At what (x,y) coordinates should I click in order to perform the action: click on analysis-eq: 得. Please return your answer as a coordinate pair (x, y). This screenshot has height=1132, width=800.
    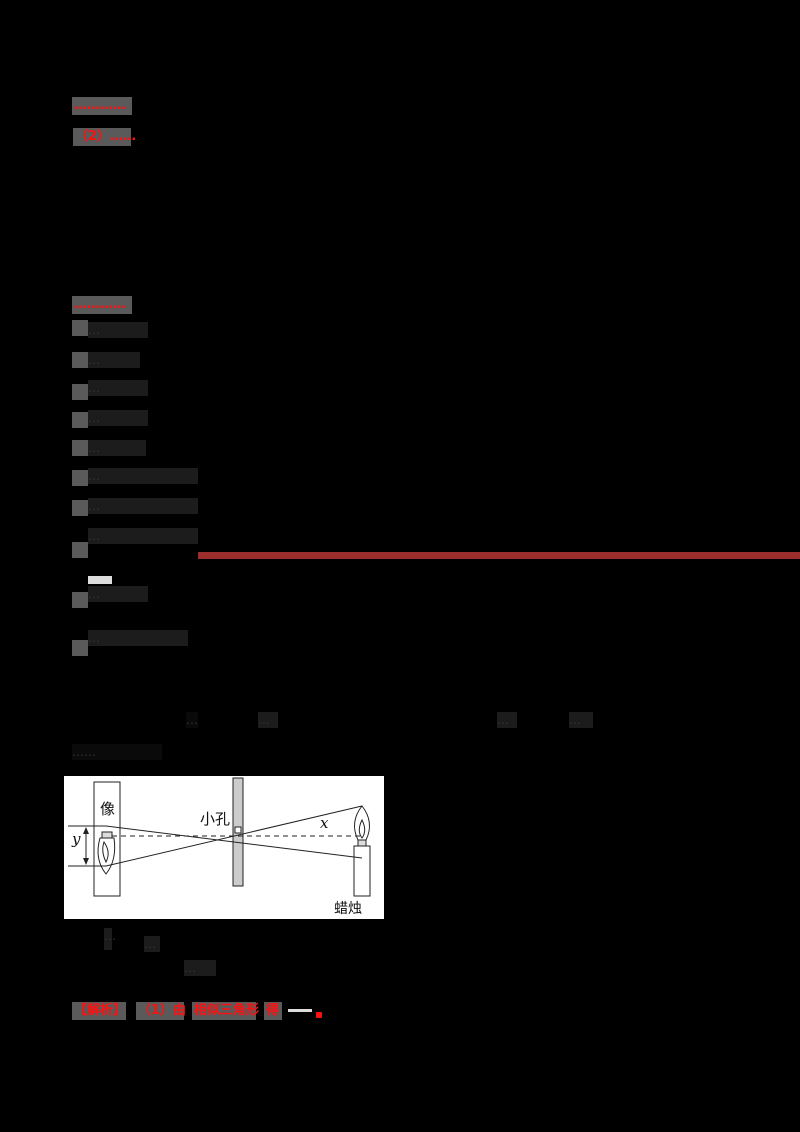
    Looking at the image, I should click on (273, 1011).